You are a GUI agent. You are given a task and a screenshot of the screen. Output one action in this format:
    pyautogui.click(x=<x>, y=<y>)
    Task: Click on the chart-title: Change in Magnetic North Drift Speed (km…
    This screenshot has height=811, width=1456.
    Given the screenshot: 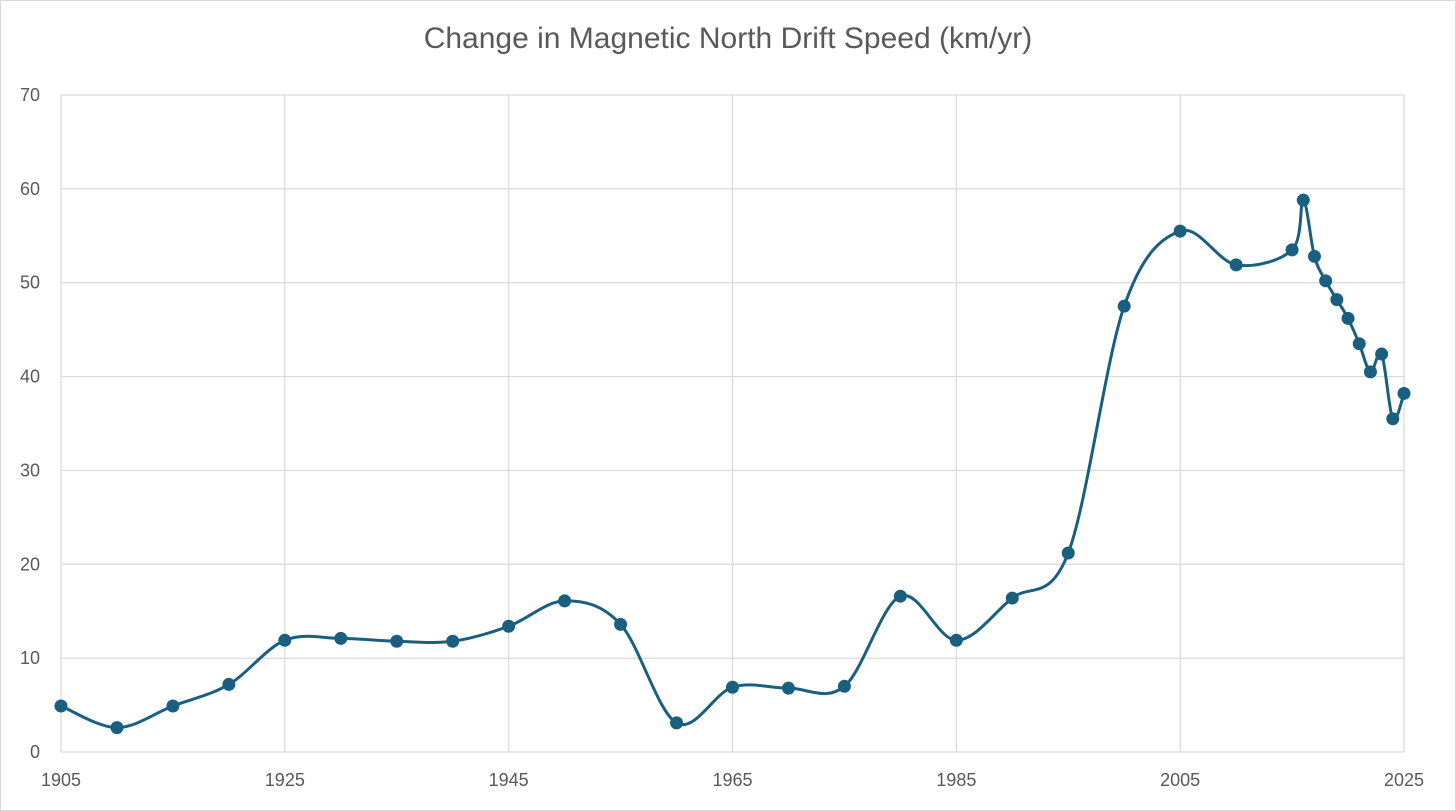 What is the action you would take?
    pyautogui.click(x=728, y=38)
    